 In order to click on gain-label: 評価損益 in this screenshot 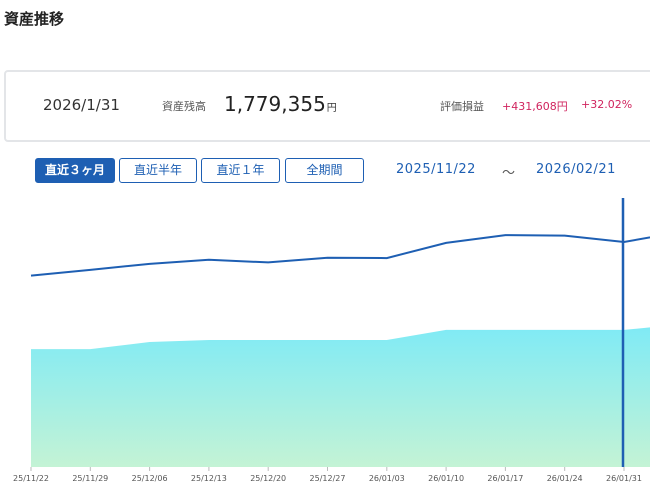, I will do `click(462, 106)`.